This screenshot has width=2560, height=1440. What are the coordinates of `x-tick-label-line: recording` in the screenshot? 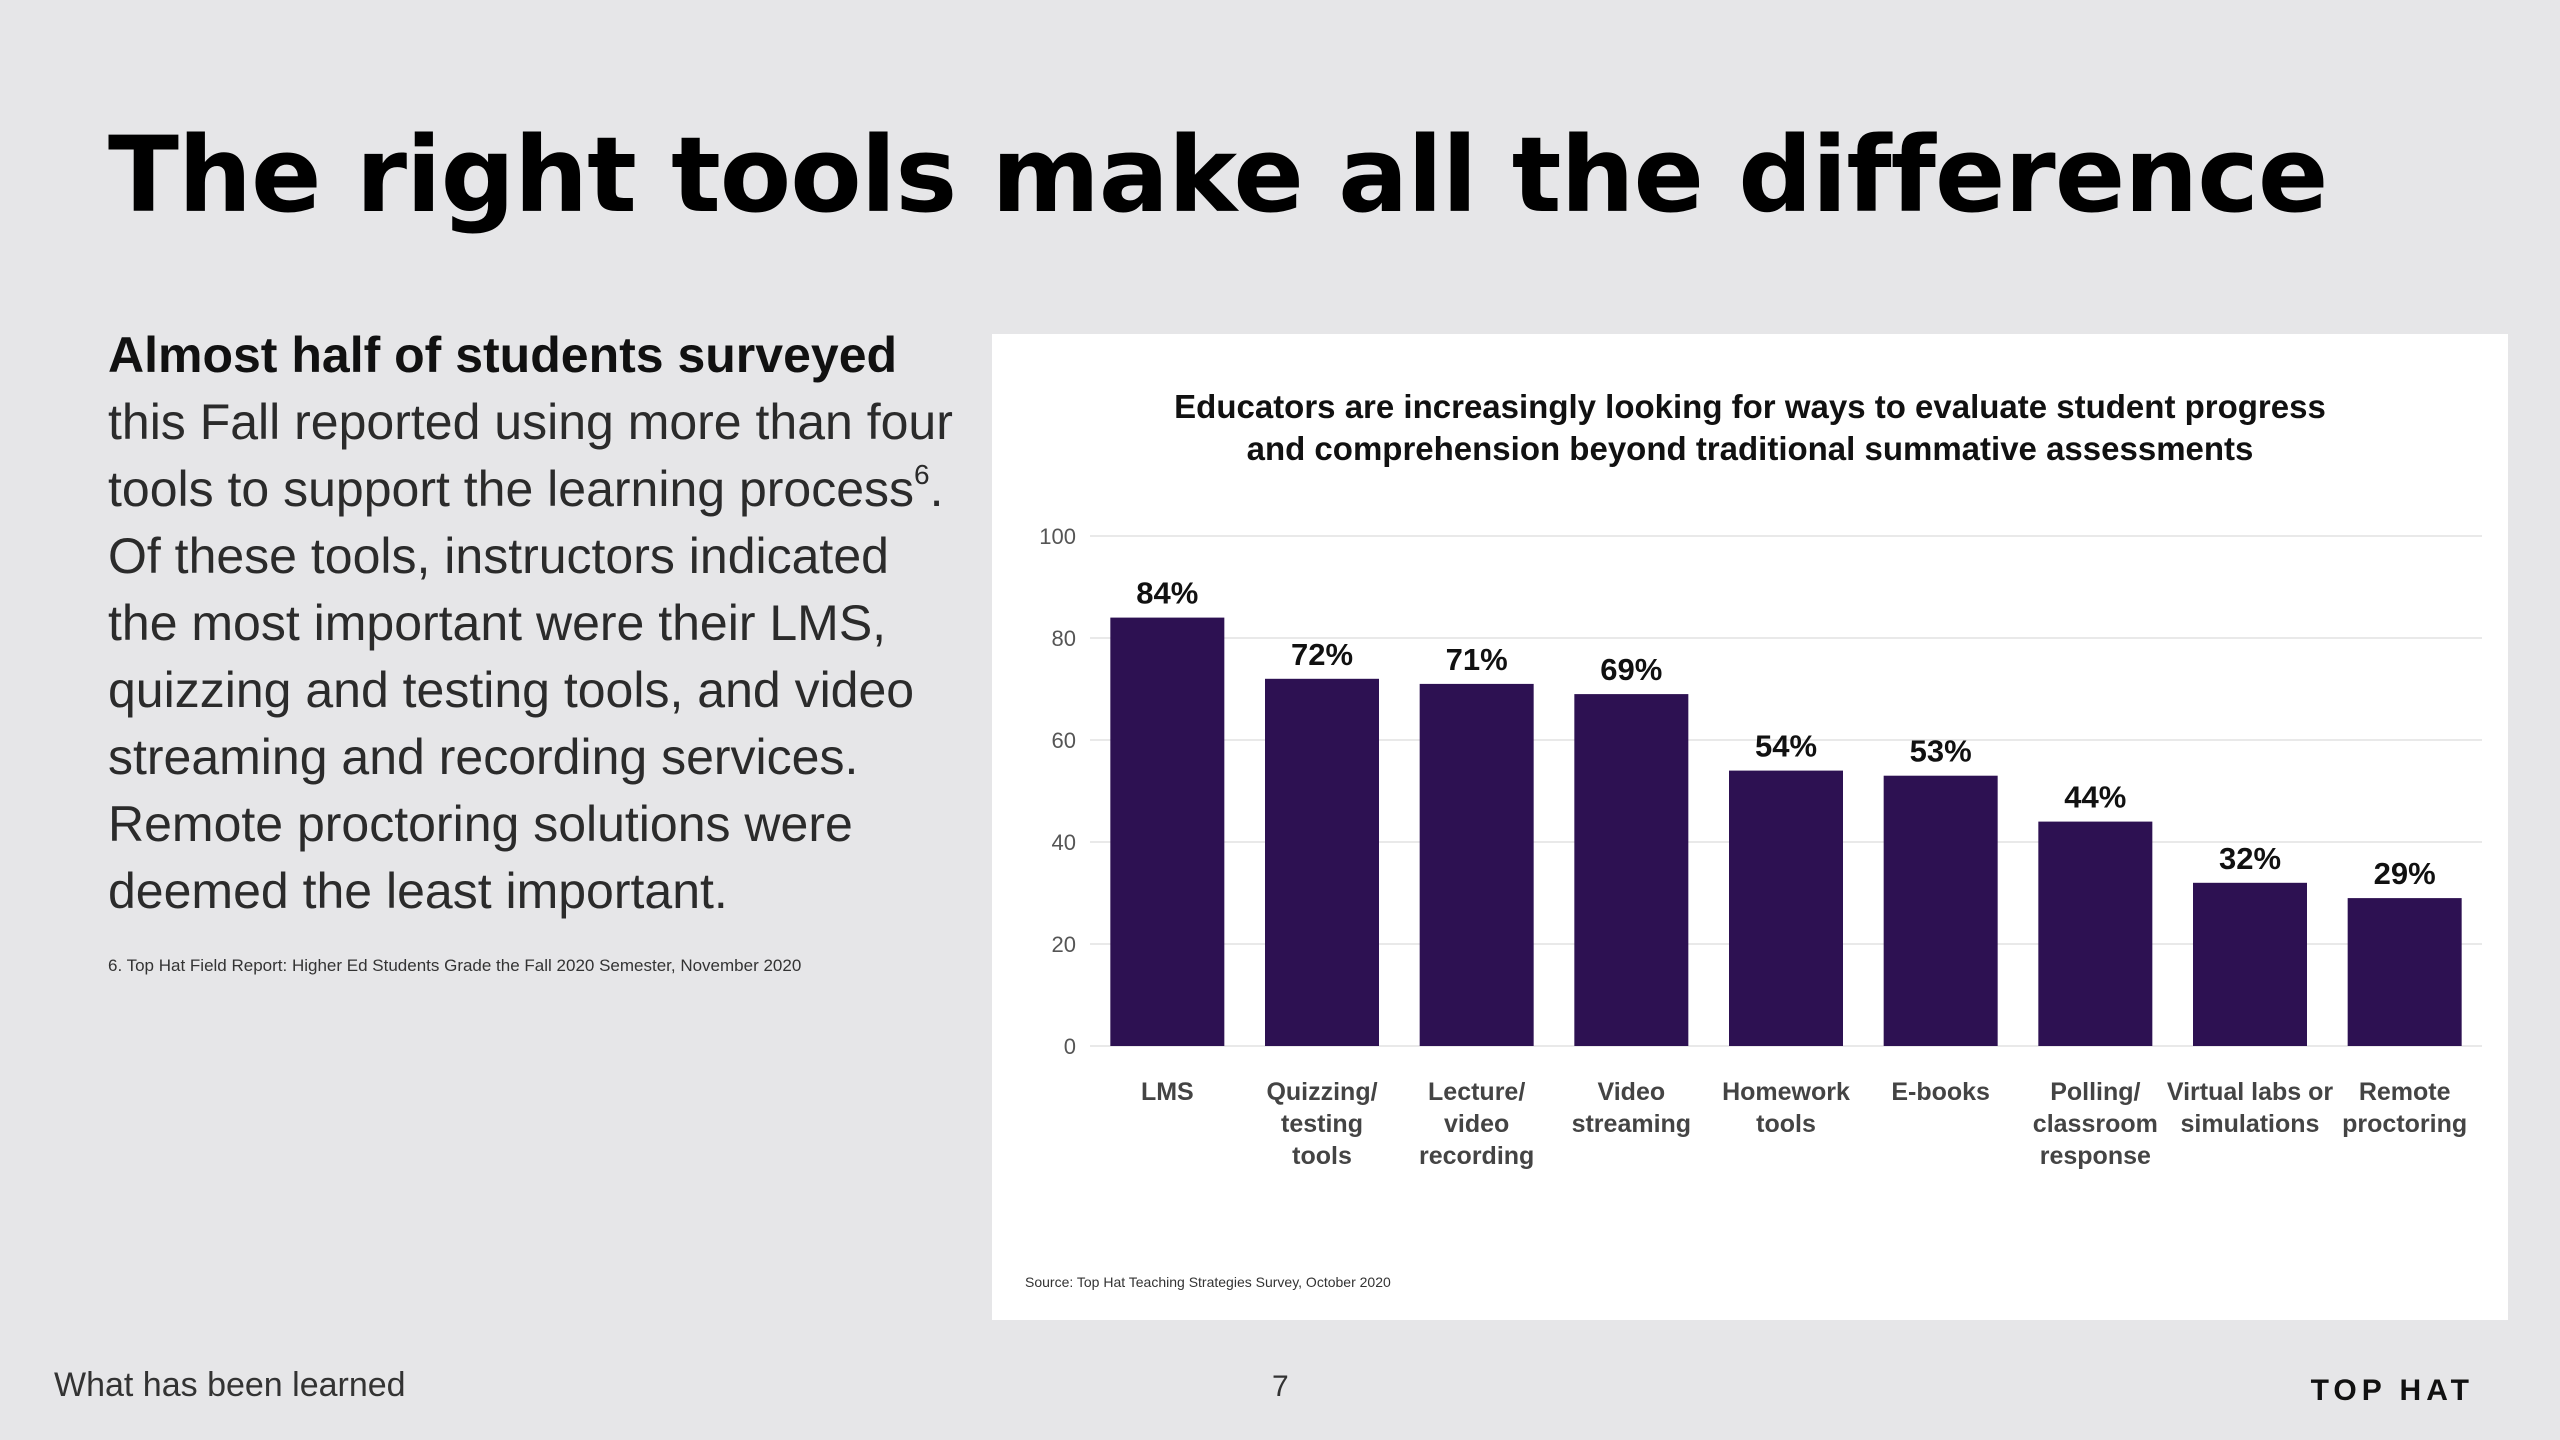 It's located at (1476, 1156).